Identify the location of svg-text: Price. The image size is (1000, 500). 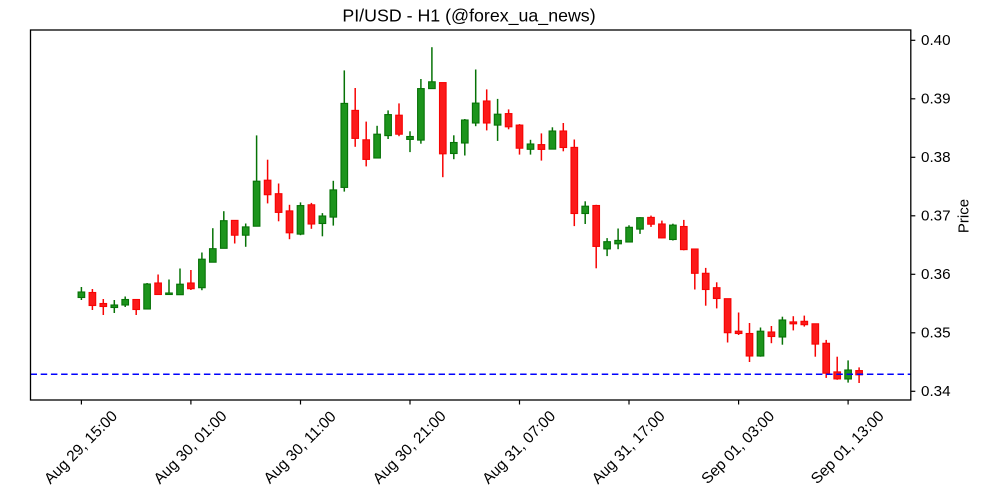
(964, 216).